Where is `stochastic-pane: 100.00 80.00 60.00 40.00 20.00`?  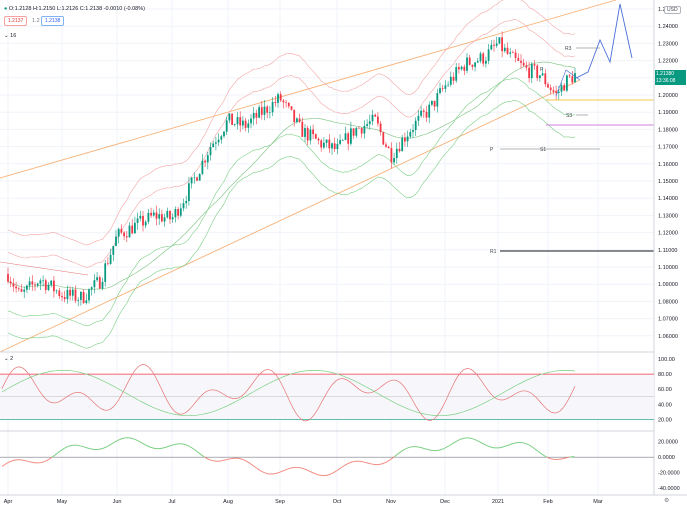 stochastic-pane: 100.00 80.00 60.00 40.00 20.00 is located at coordinates (337, 390).